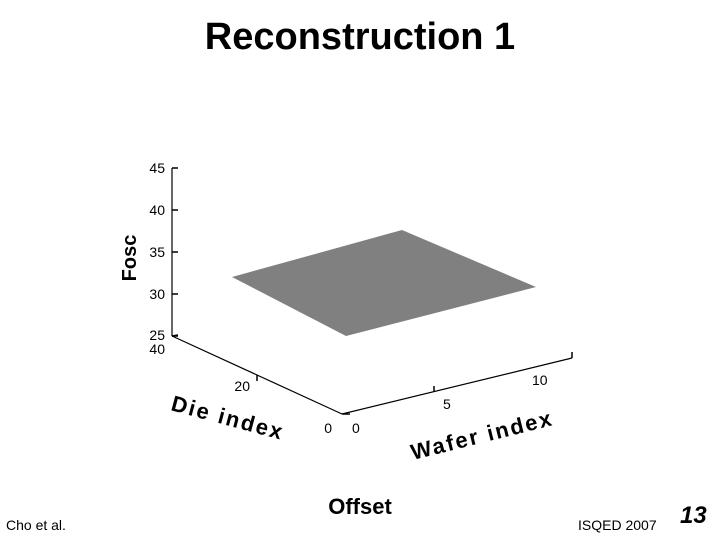  Describe the element at coordinates (228, 418) in the screenshot. I see `x-axis-label: Die index` at that location.